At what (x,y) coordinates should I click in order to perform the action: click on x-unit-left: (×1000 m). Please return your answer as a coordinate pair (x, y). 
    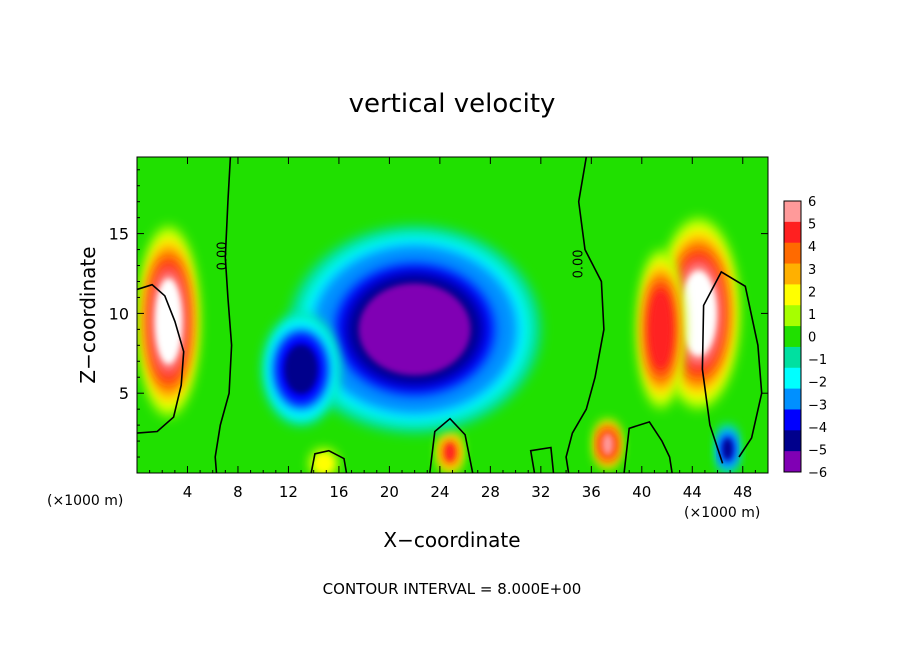
    Looking at the image, I should click on (85, 501).